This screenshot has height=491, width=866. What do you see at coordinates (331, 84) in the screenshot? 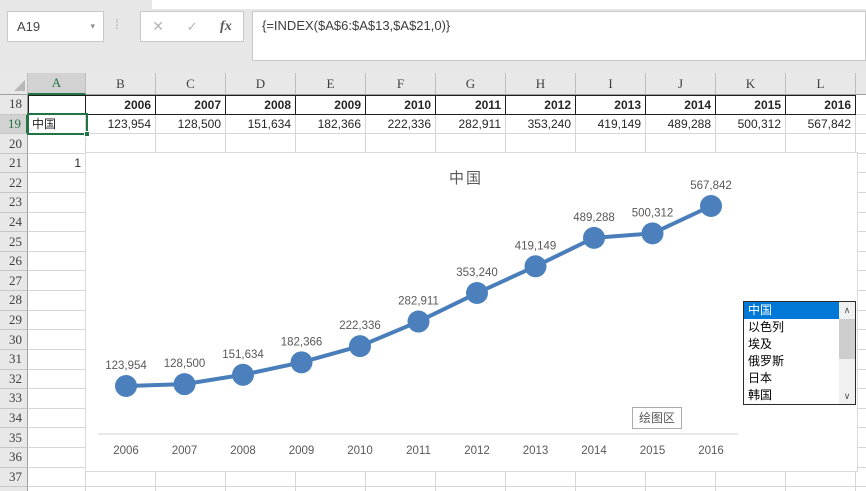
I see `column-header-e: E` at bounding box center [331, 84].